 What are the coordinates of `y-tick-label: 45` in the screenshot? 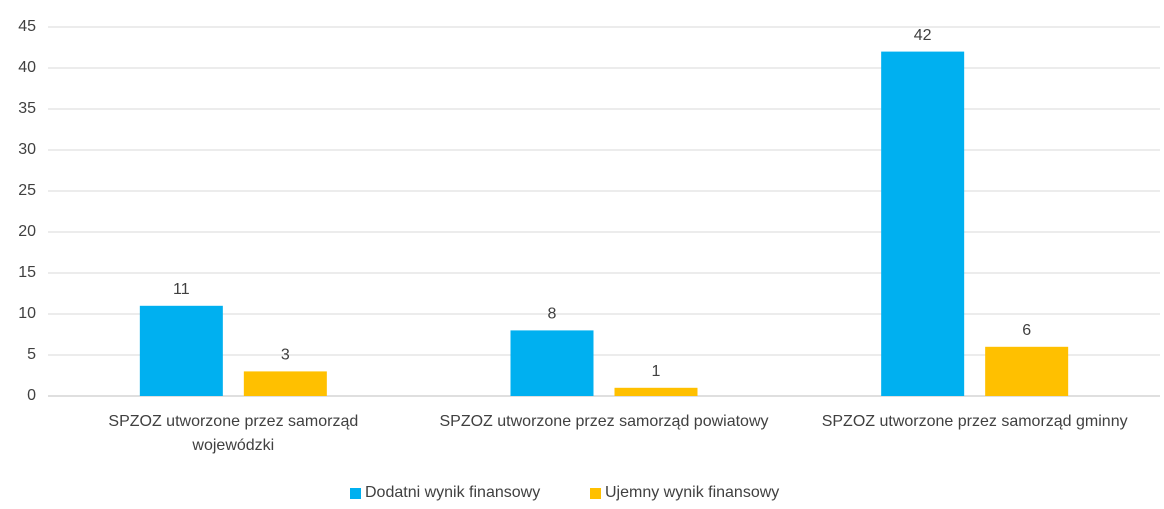 It's located at (27, 26).